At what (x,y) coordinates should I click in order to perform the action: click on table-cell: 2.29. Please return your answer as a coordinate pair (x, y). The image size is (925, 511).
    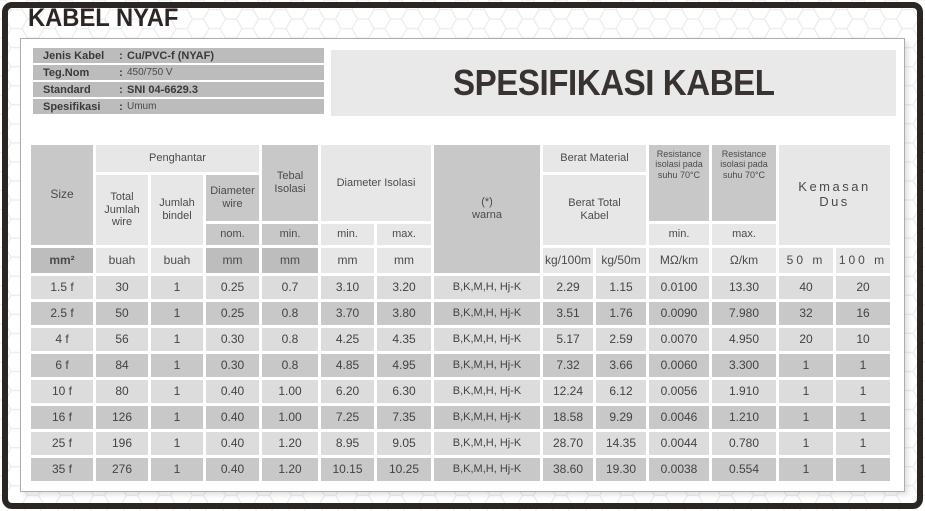
    Looking at the image, I should click on (568, 287).